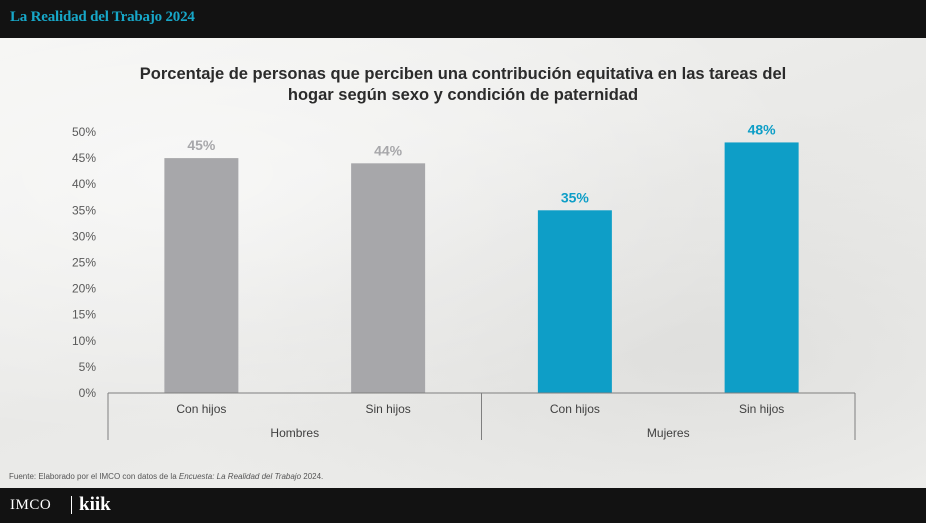 The width and height of the screenshot is (926, 523). What do you see at coordinates (88, 393) in the screenshot?
I see `y-tick-label: 0%` at bounding box center [88, 393].